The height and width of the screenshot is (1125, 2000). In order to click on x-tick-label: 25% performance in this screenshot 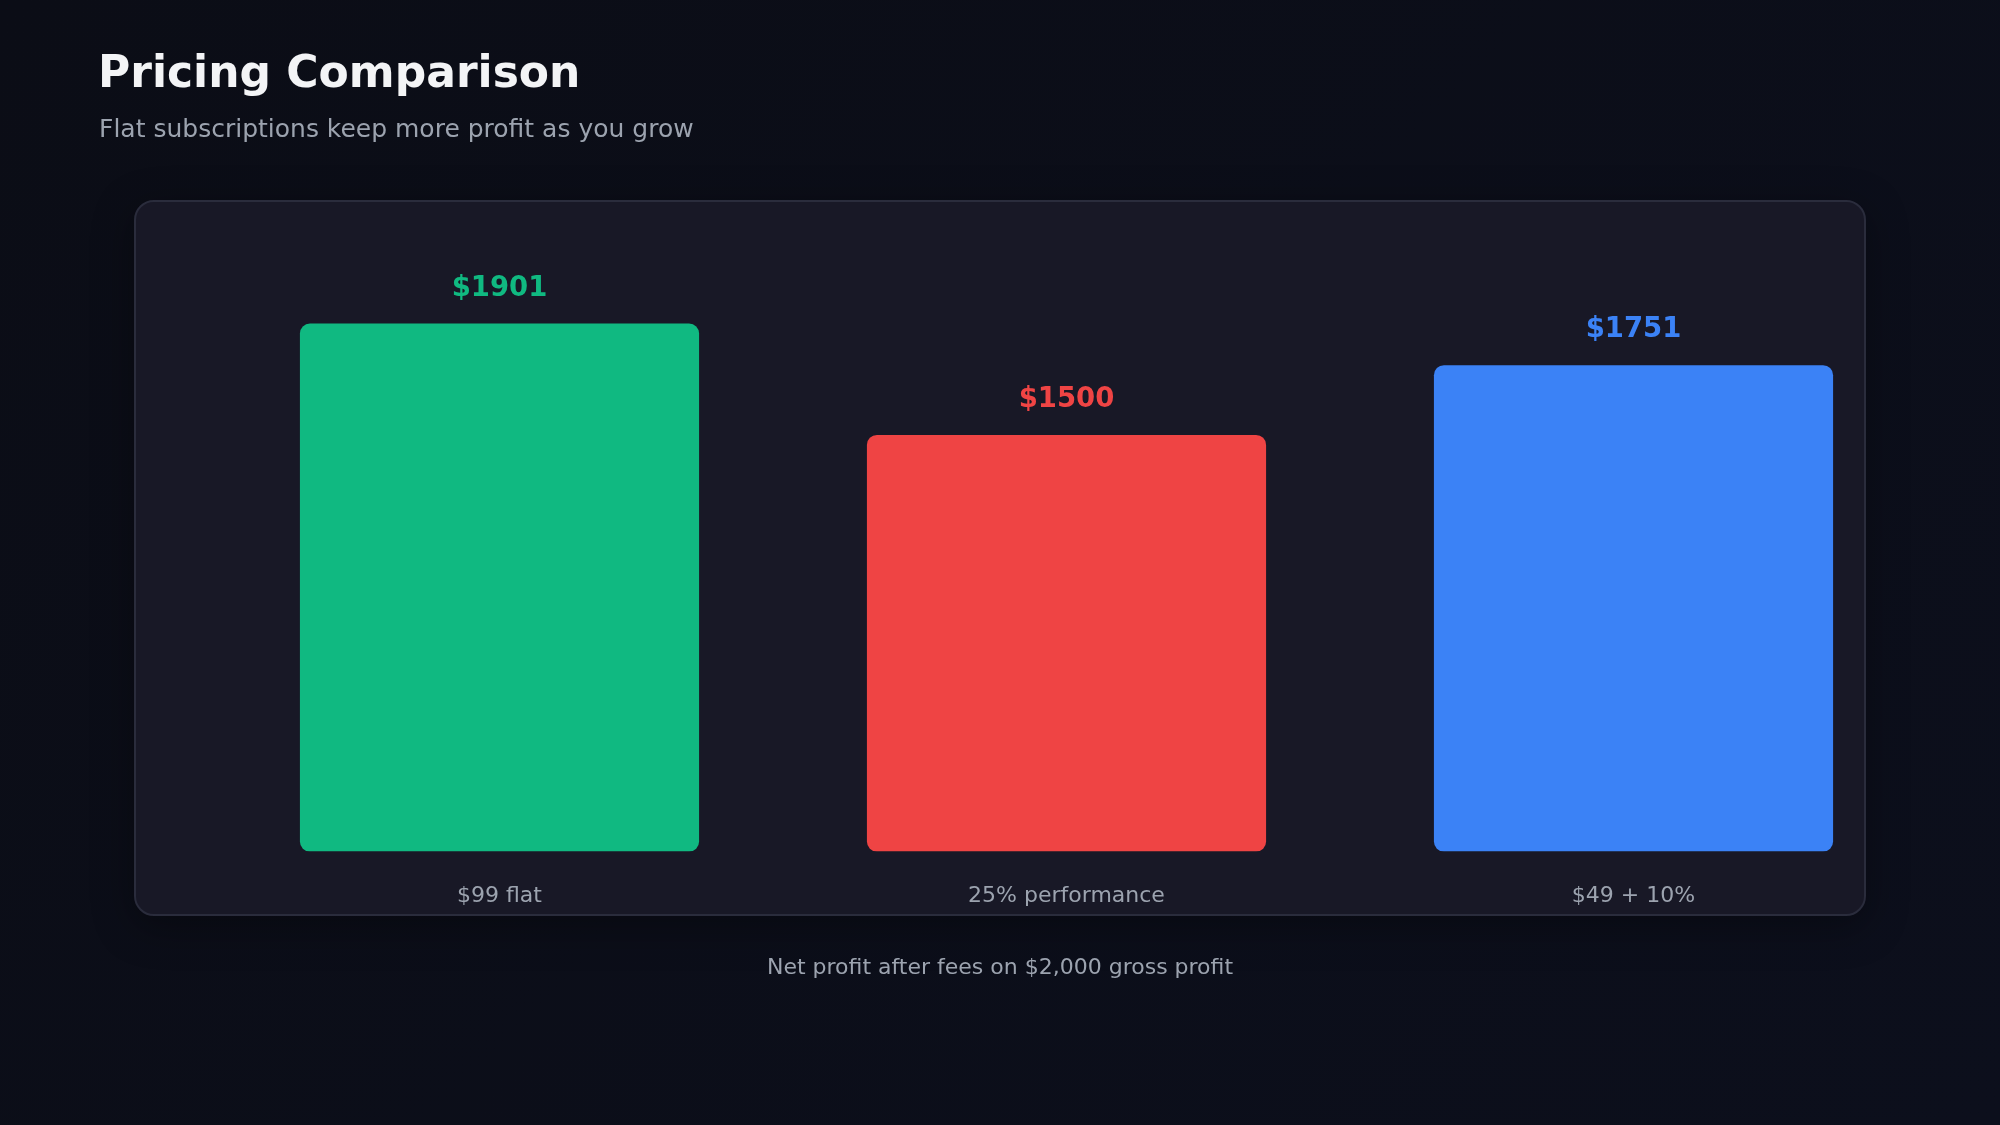, I will do `click(1066, 894)`.